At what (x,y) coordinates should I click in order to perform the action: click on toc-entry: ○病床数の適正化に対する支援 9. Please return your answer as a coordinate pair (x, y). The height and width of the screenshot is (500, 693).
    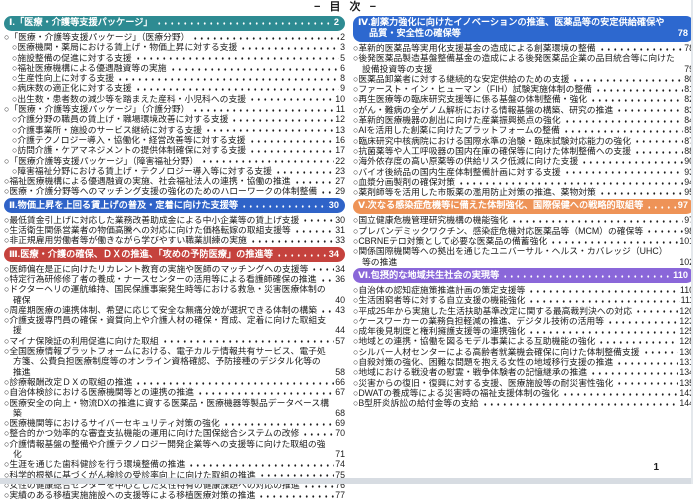
    Looking at the image, I should click on (174, 88).